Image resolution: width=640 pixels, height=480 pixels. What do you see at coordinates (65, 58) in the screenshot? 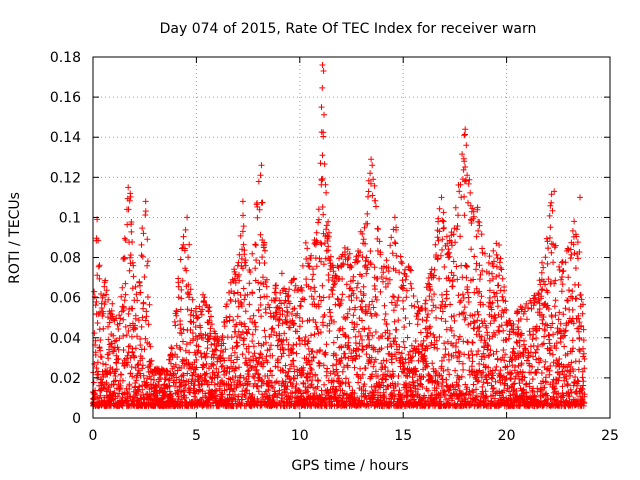
I see `y-tick-label: 0.18` at bounding box center [65, 58].